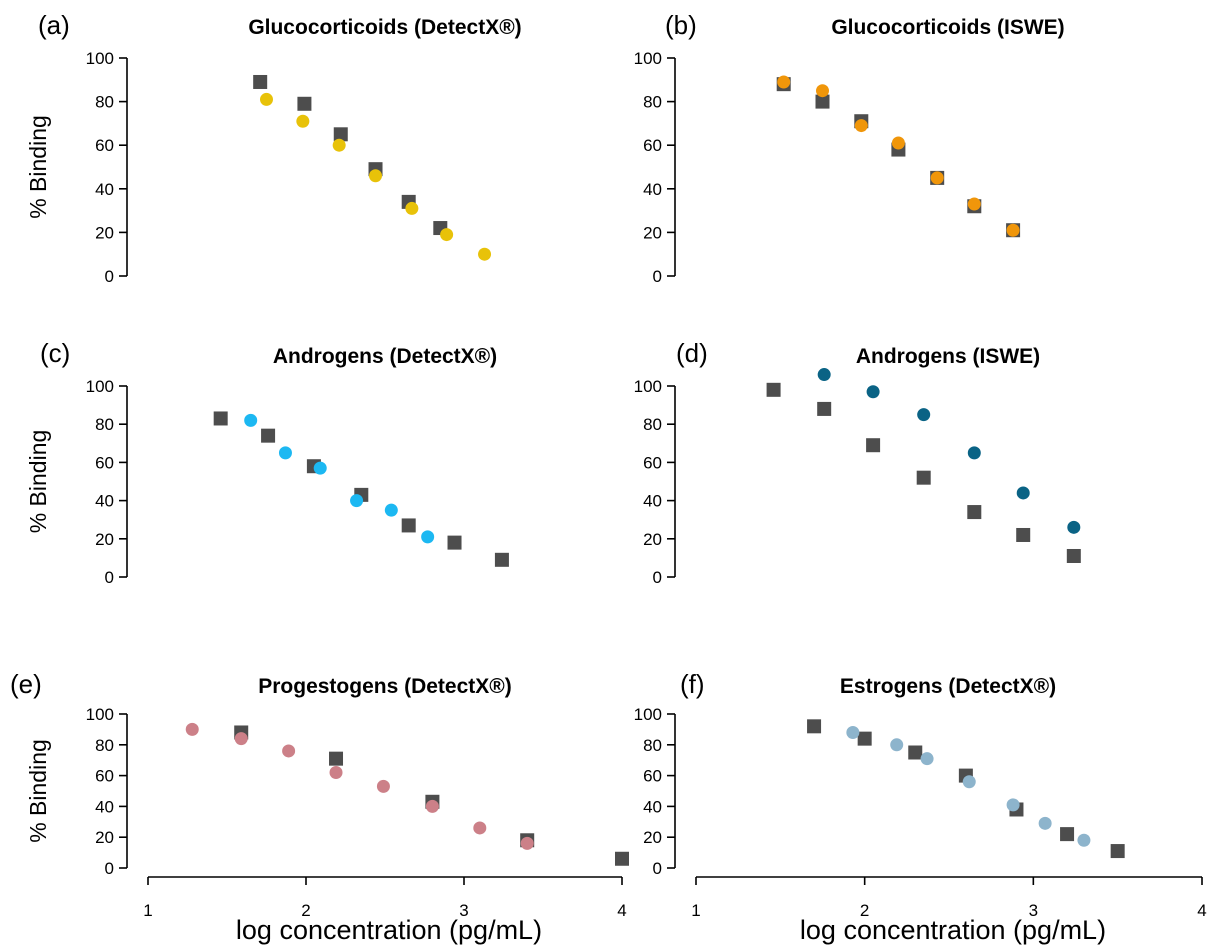  What do you see at coordinates (948, 686) in the screenshot?
I see `panel-title: Estrogens (DetectX®)` at bounding box center [948, 686].